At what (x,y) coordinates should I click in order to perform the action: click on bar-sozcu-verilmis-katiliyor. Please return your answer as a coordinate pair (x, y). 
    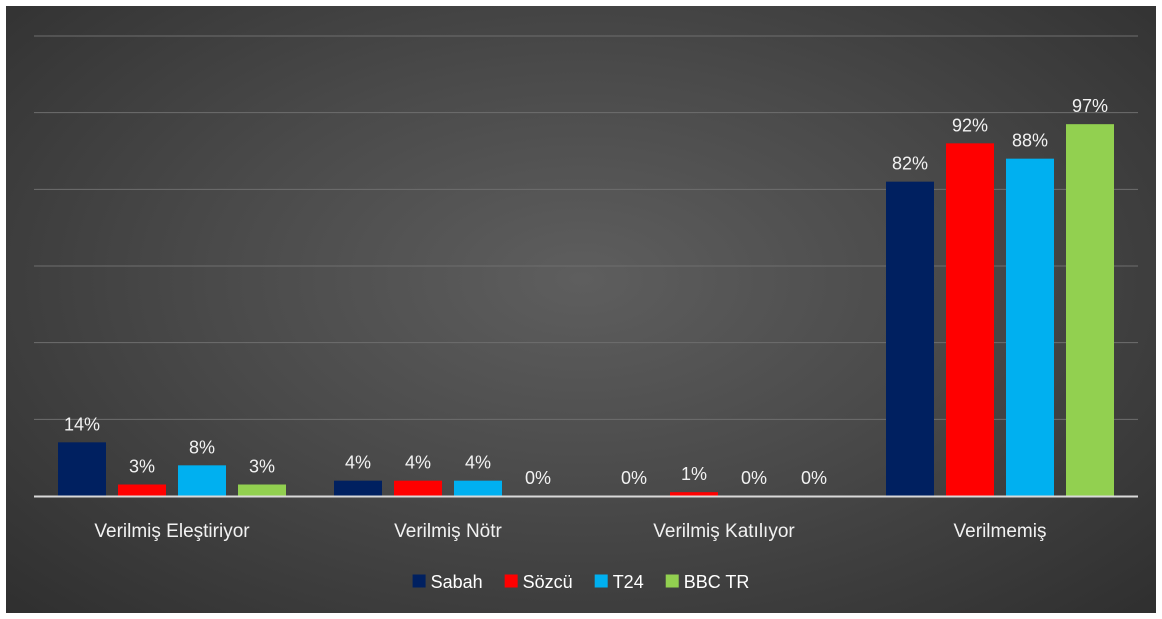
    Looking at the image, I should click on (694, 494).